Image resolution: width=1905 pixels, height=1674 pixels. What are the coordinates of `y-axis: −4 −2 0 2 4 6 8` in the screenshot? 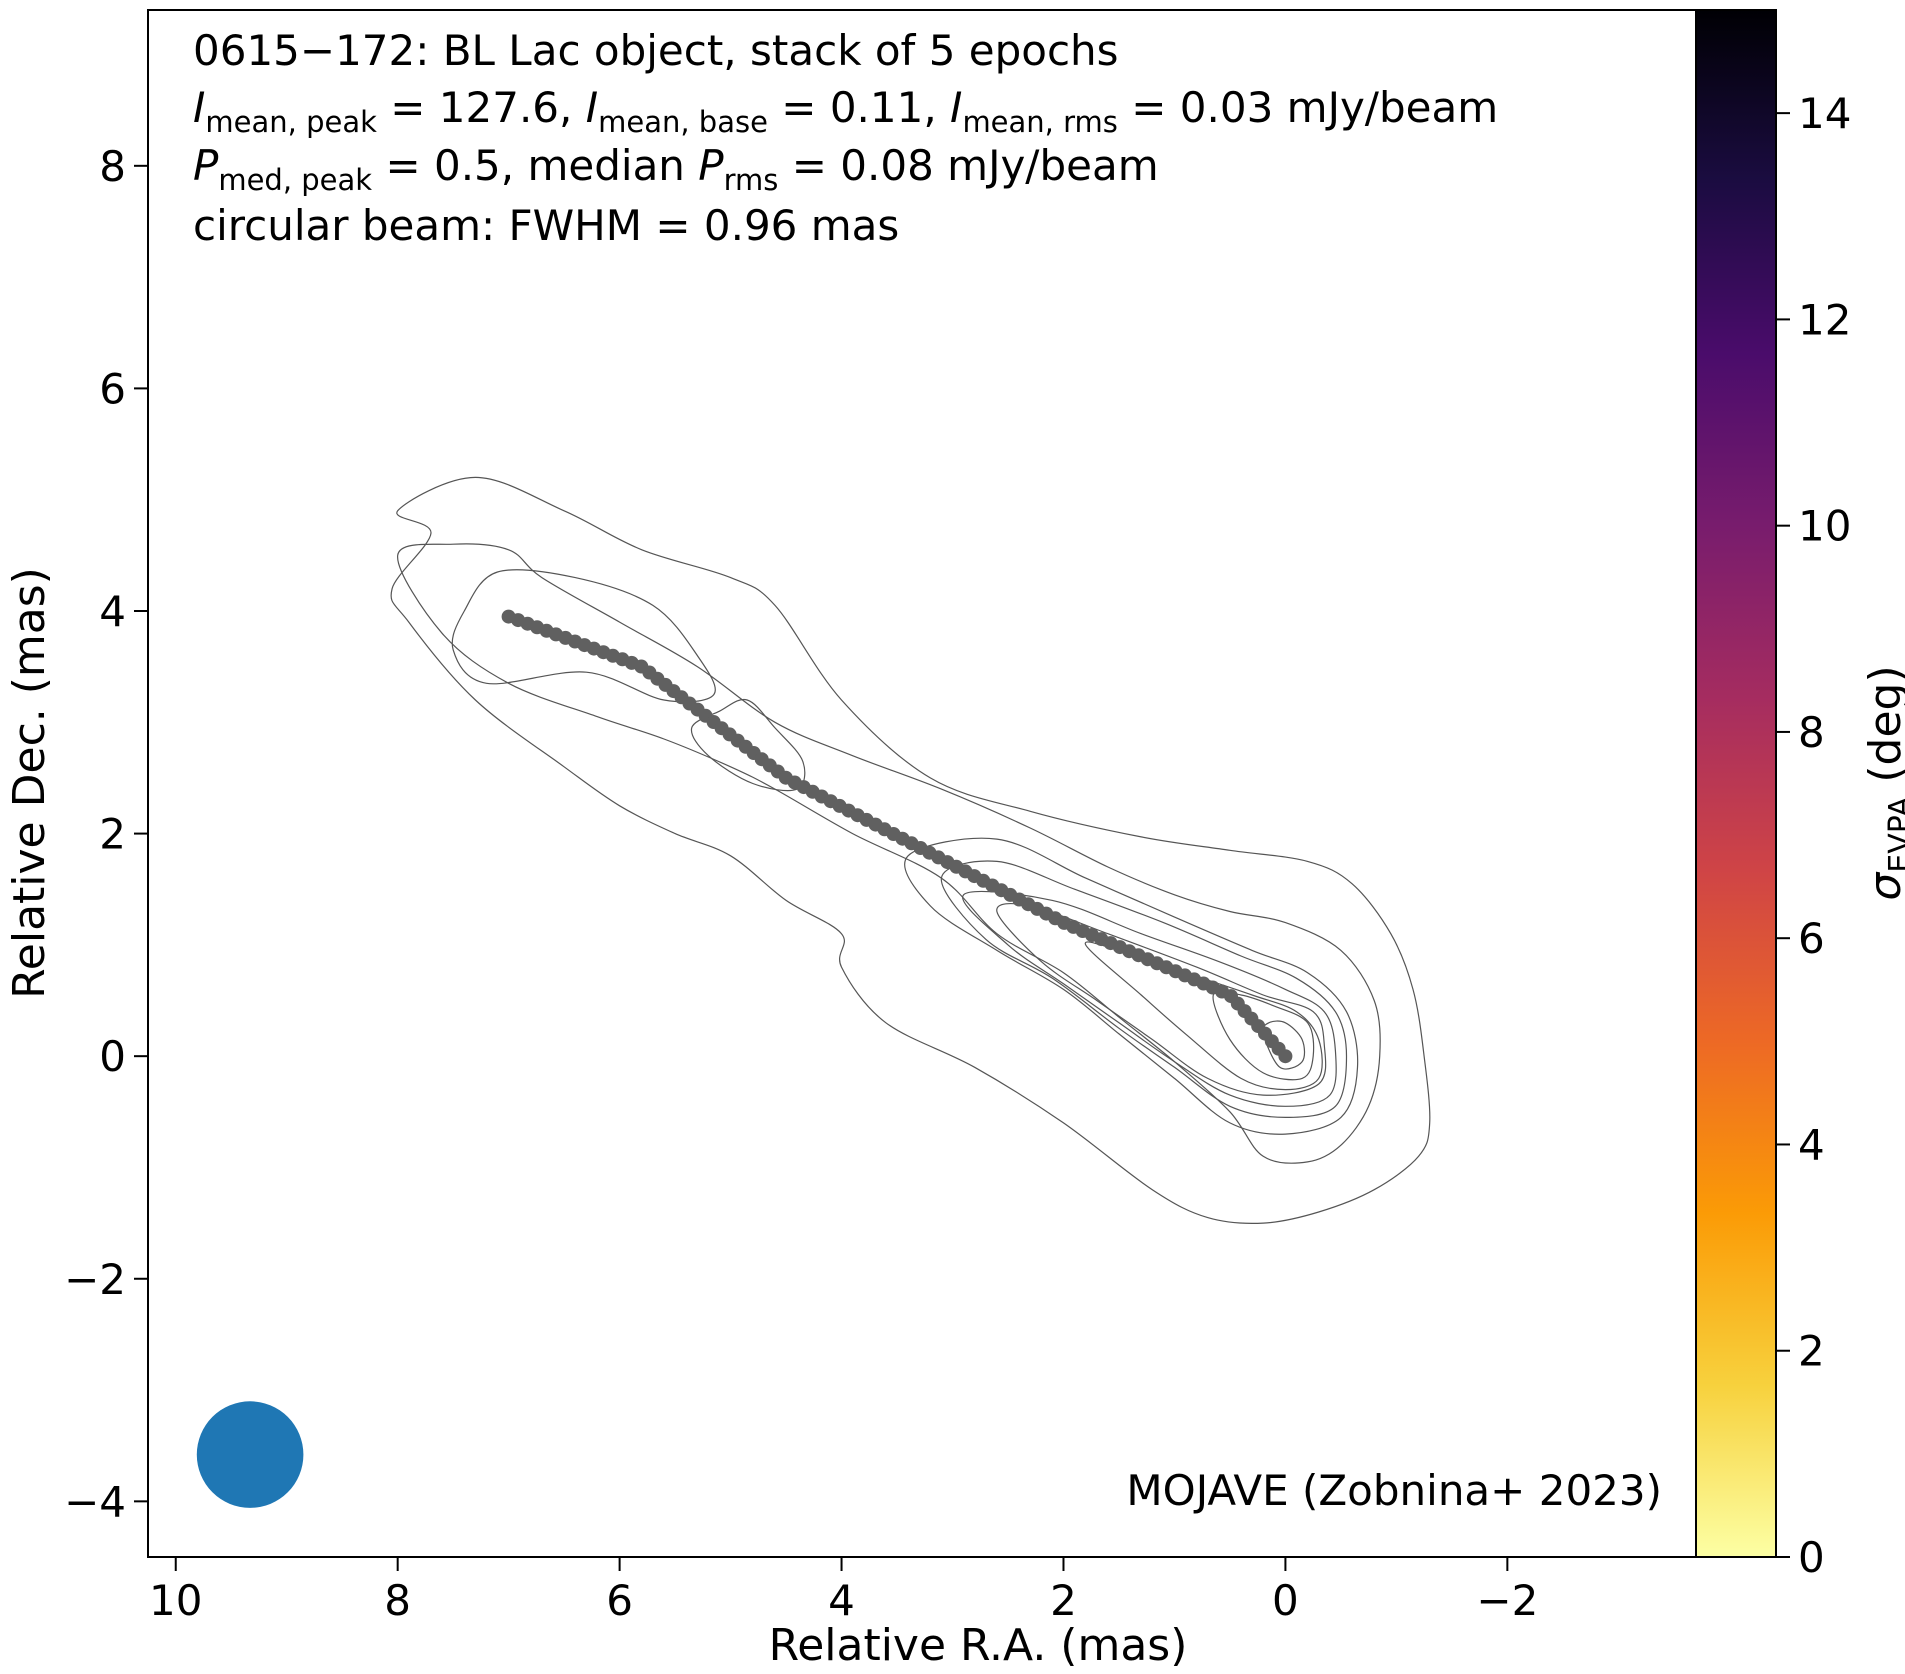 It's located at (106, 834).